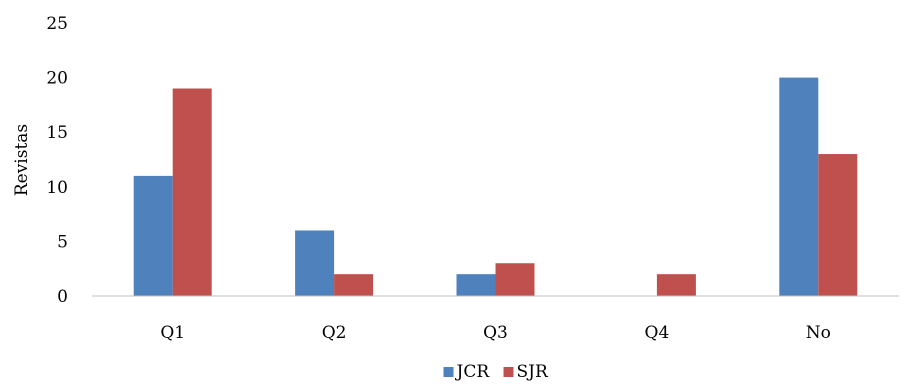 The height and width of the screenshot is (391, 912). Describe the element at coordinates (172, 333) in the screenshot. I see `x-tick-label: Q1` at that location.